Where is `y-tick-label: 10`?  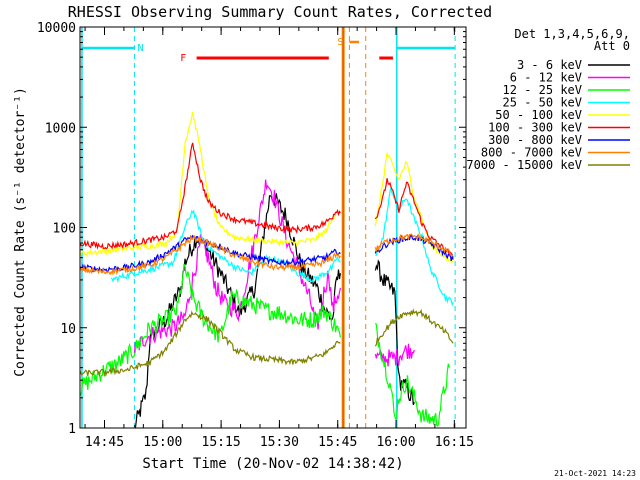 y-tick-label: 10 is located at coordinates (68, 329).